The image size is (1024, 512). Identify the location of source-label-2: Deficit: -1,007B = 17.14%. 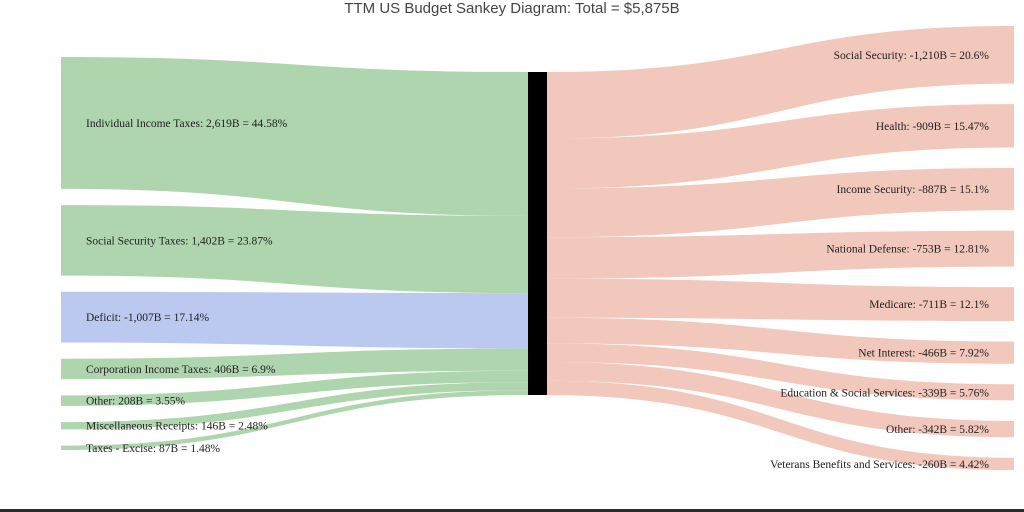
(147, 318).